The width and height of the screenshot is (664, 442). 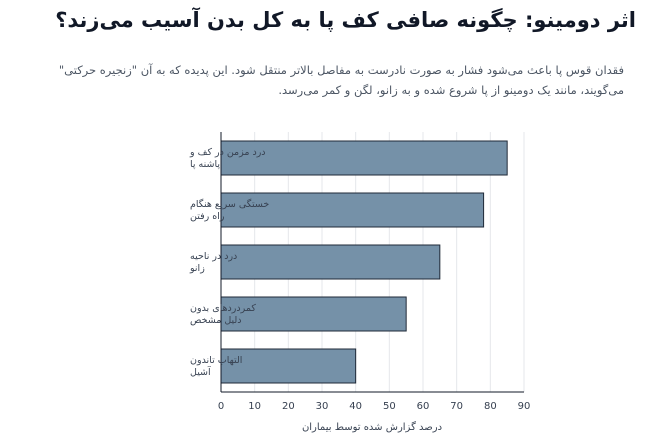 I want to click on category-label: زانو, so click(x=197, y=268).